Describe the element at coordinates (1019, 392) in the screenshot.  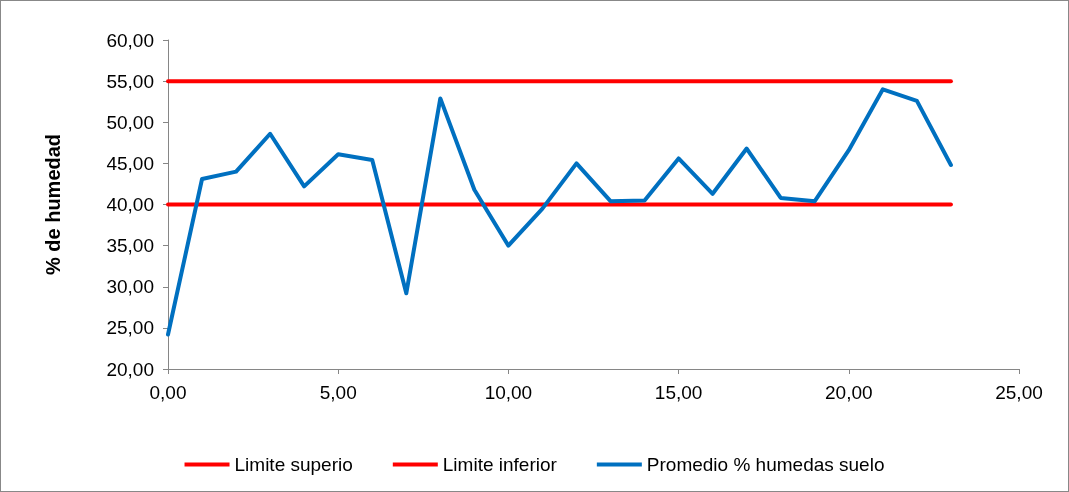
I see `x-tick-label: 25,00` at that location.